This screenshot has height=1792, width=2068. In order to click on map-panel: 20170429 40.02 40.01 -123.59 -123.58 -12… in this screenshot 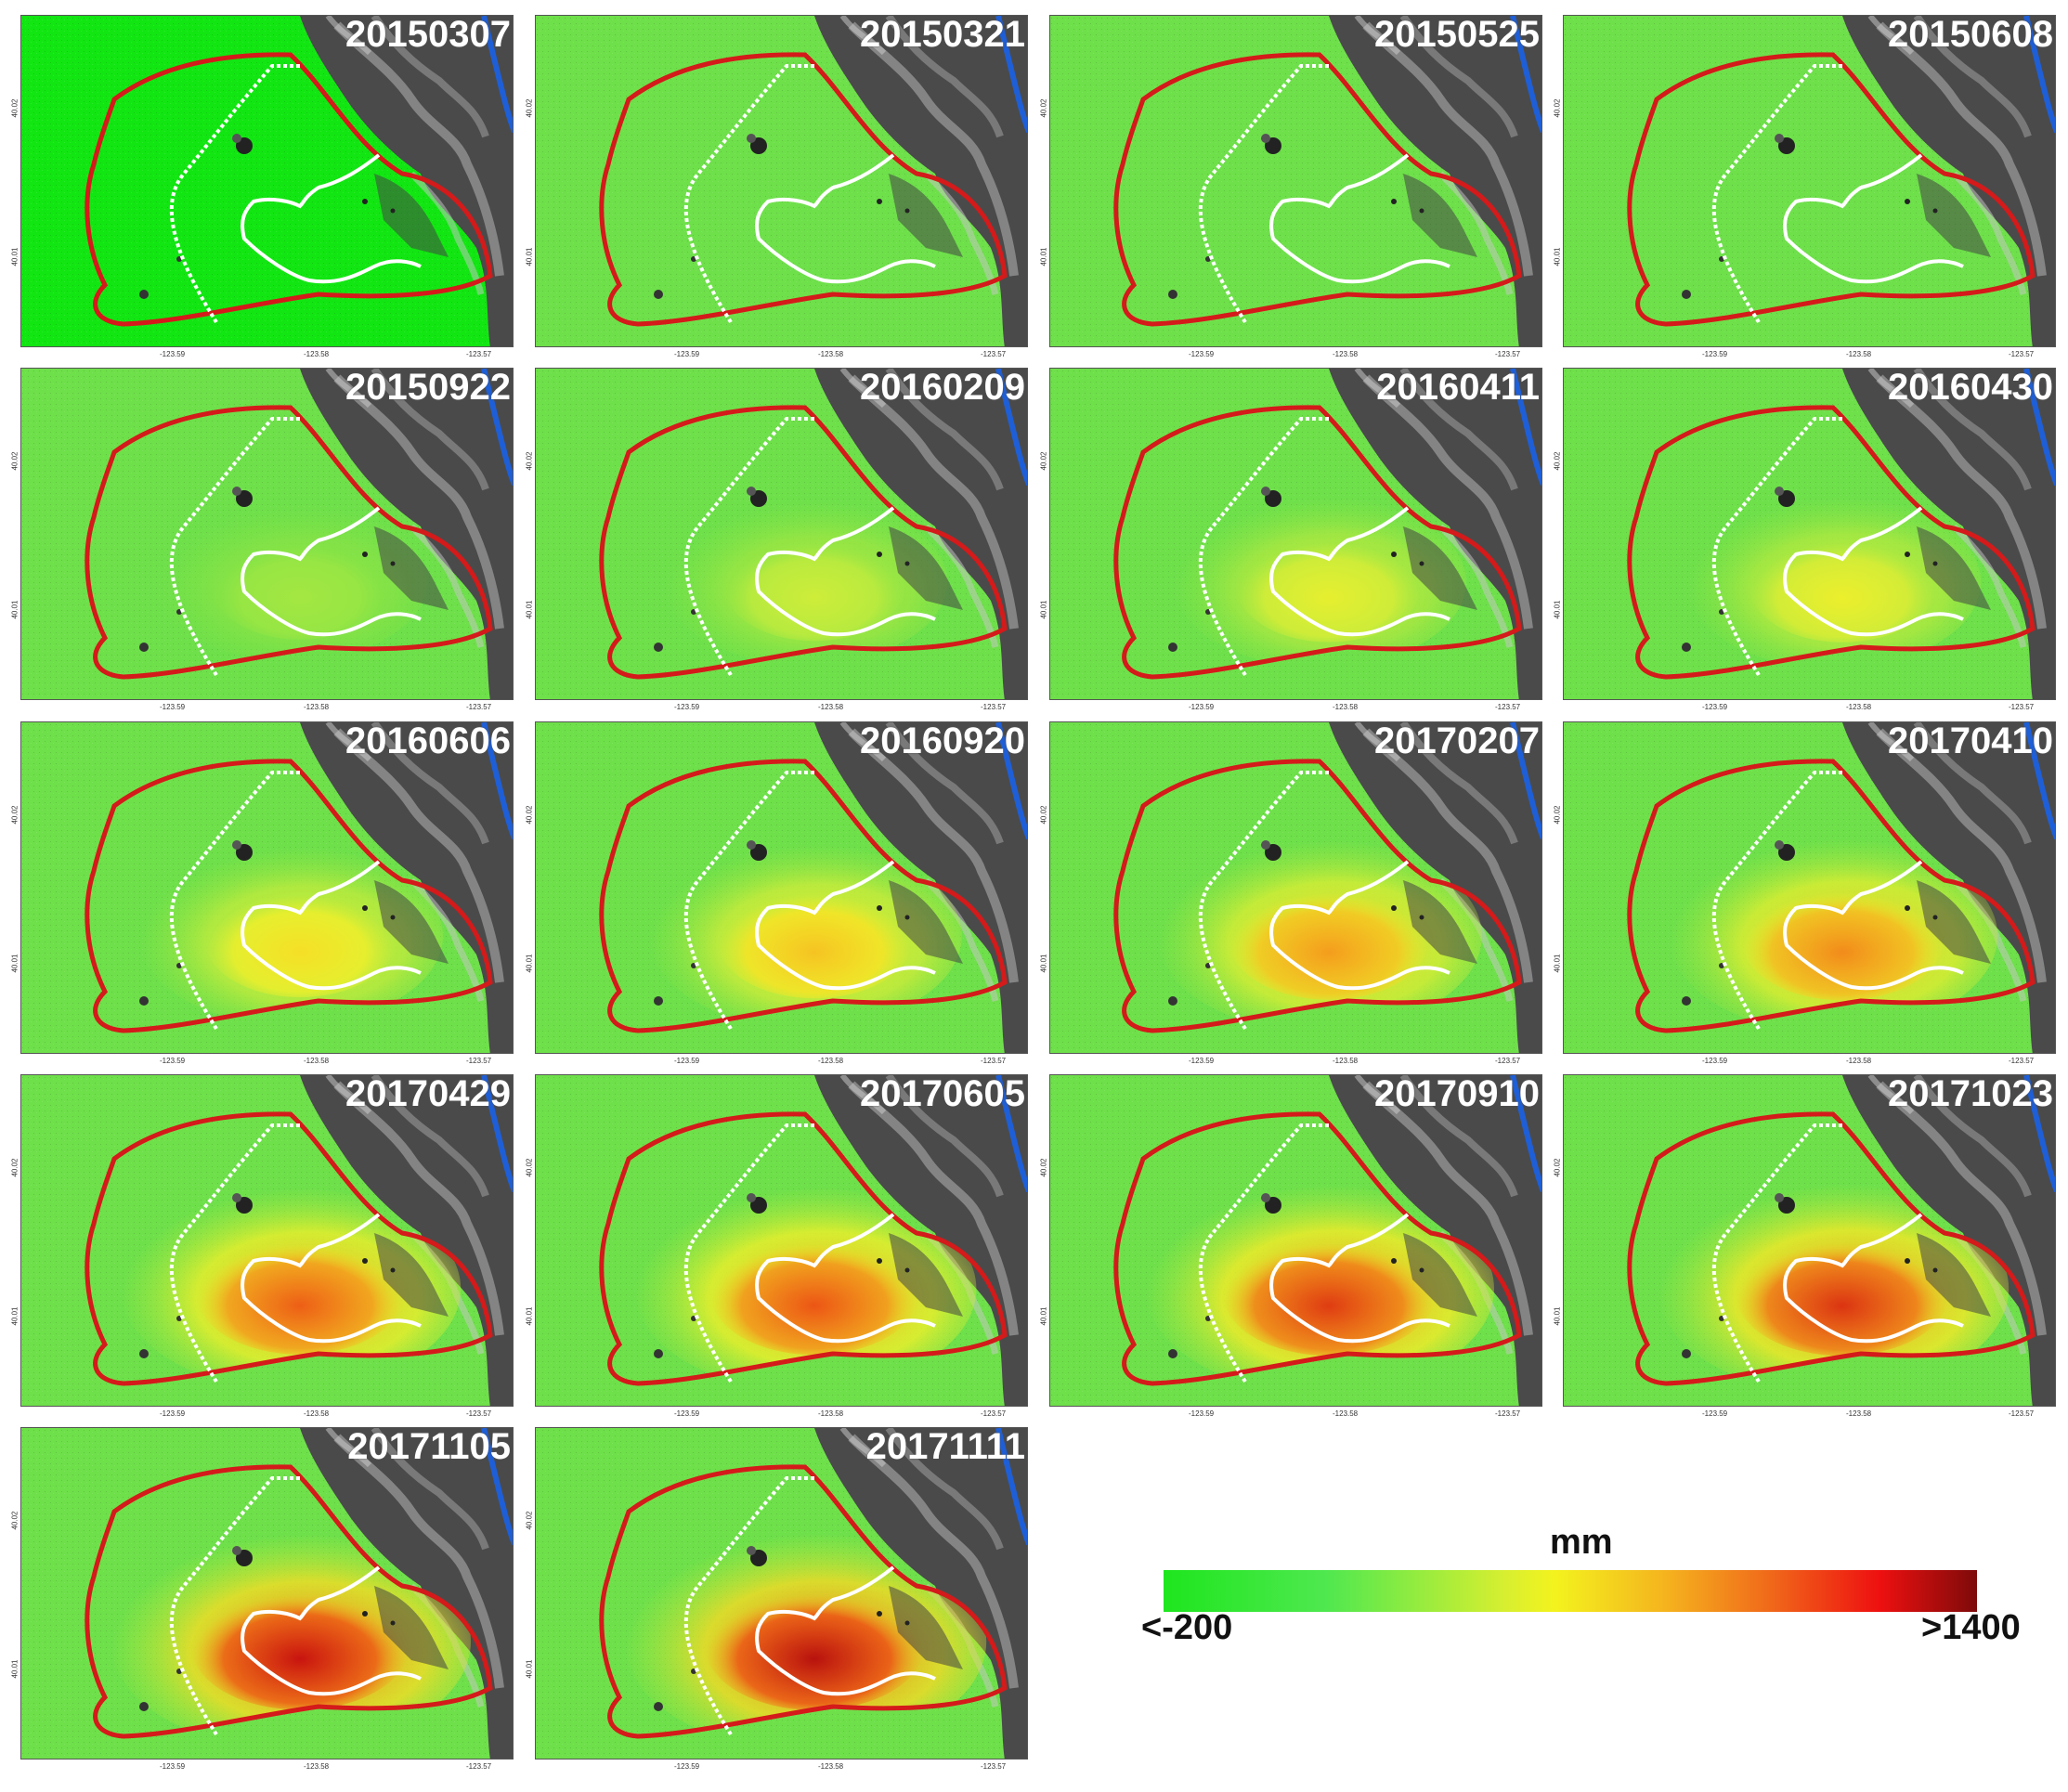, I will do `click(262, 1251)`.